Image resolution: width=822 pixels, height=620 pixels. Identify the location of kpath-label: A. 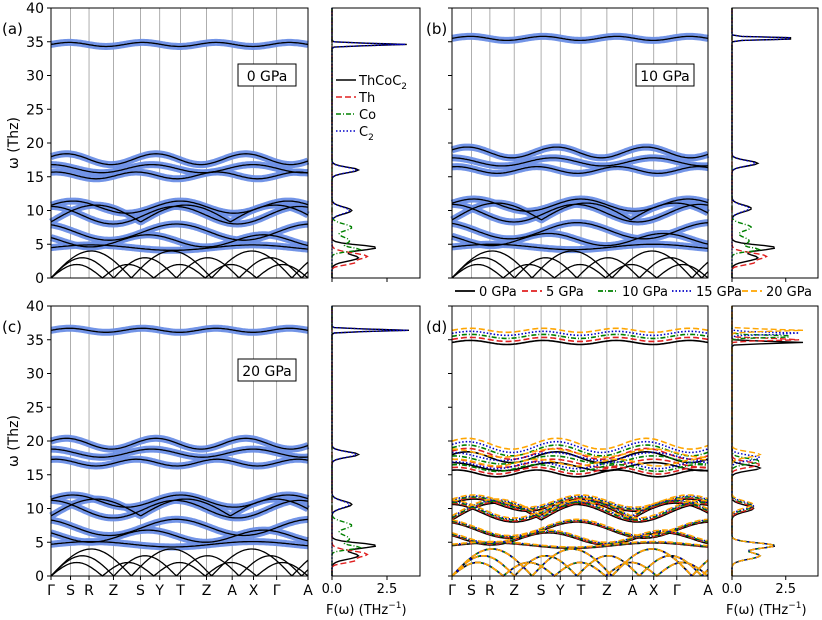
(308, 591).